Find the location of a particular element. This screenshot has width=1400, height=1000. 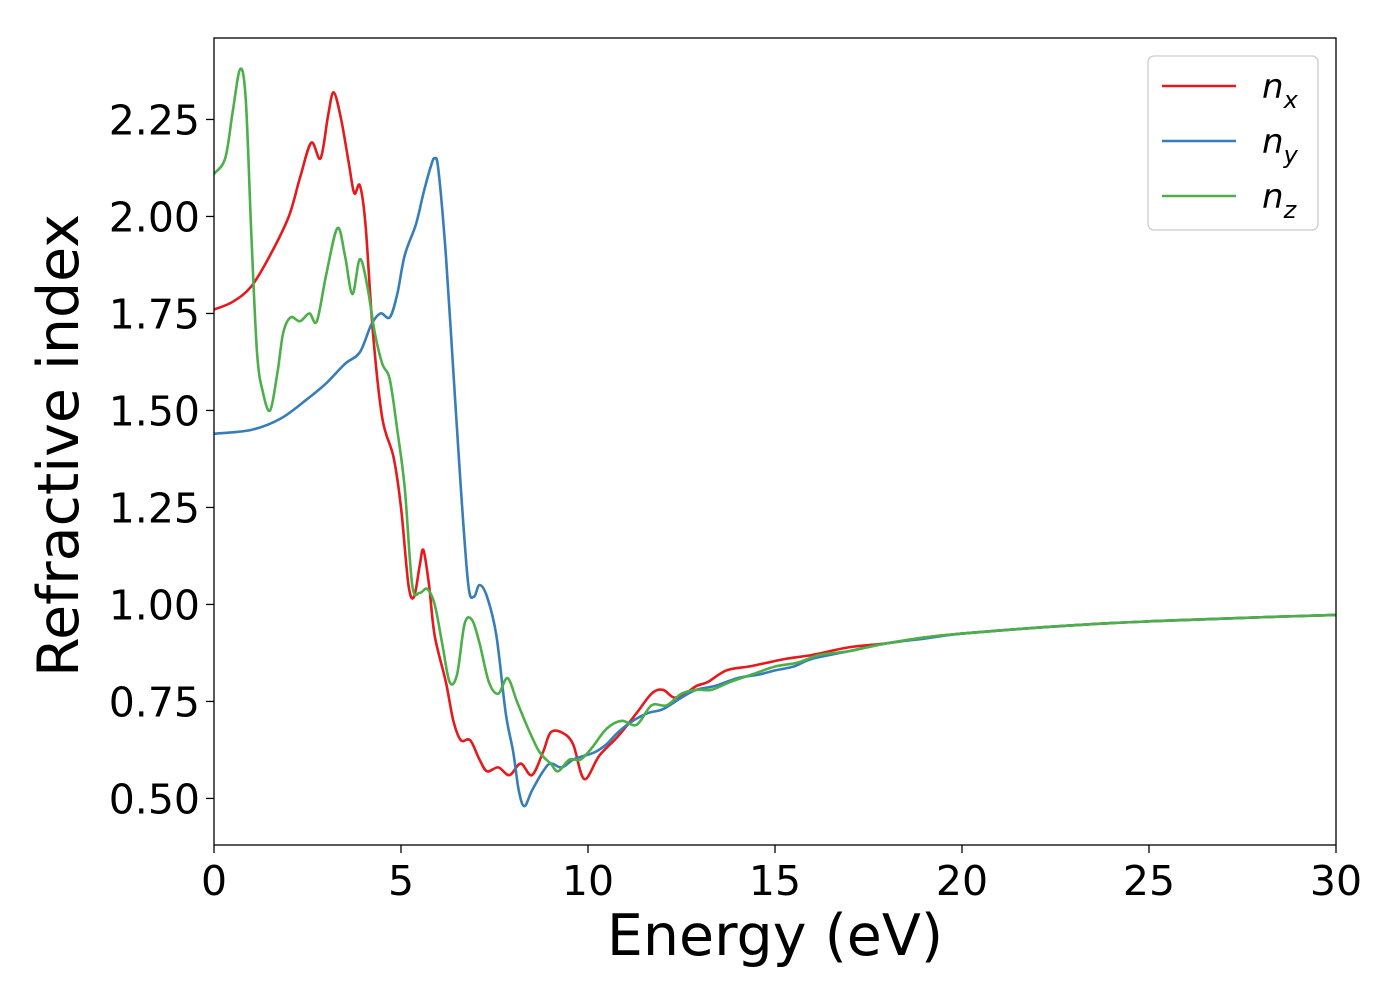

x-tick-label: 5 is located at coordinates (401, 881).